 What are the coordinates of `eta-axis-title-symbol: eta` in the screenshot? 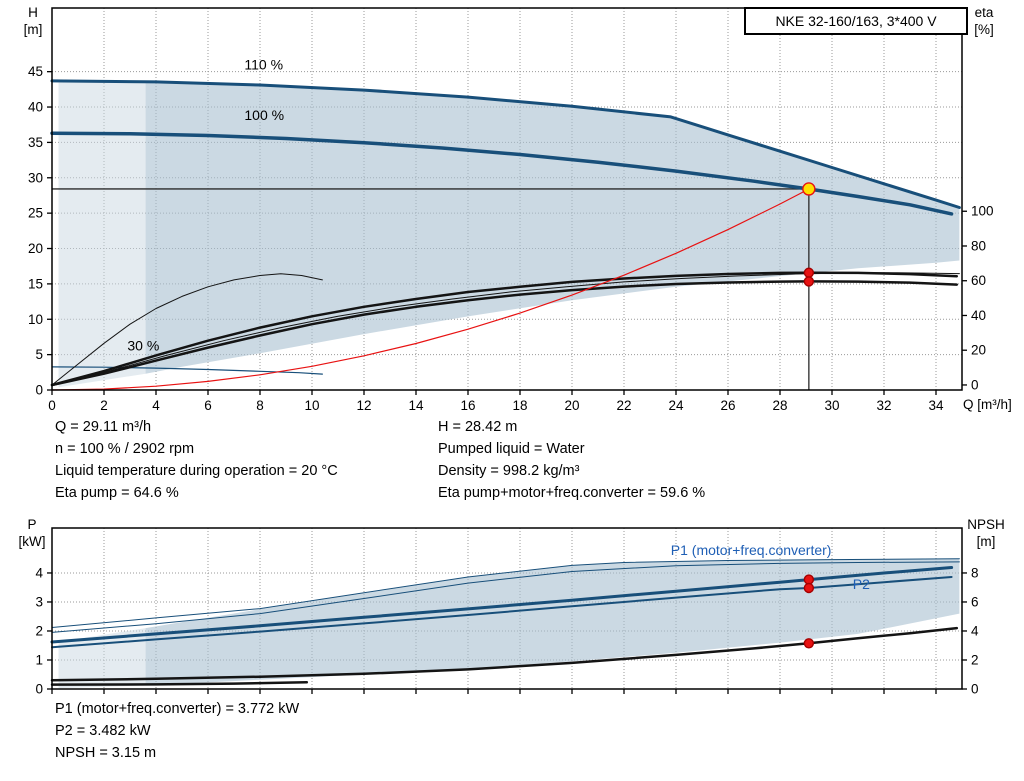 It's located at (984, 12).